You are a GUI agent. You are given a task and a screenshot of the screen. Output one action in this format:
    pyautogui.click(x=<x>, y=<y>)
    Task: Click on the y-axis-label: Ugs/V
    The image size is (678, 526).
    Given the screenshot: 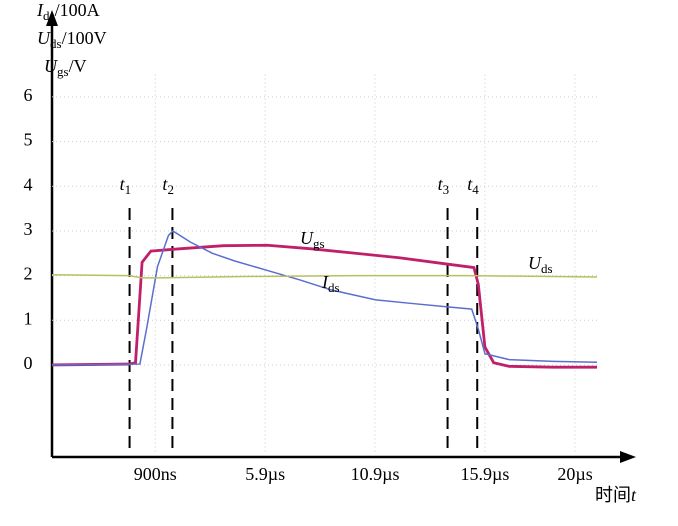 What is the action you would take?
    pyautogui.click(x=65, y=67)
    